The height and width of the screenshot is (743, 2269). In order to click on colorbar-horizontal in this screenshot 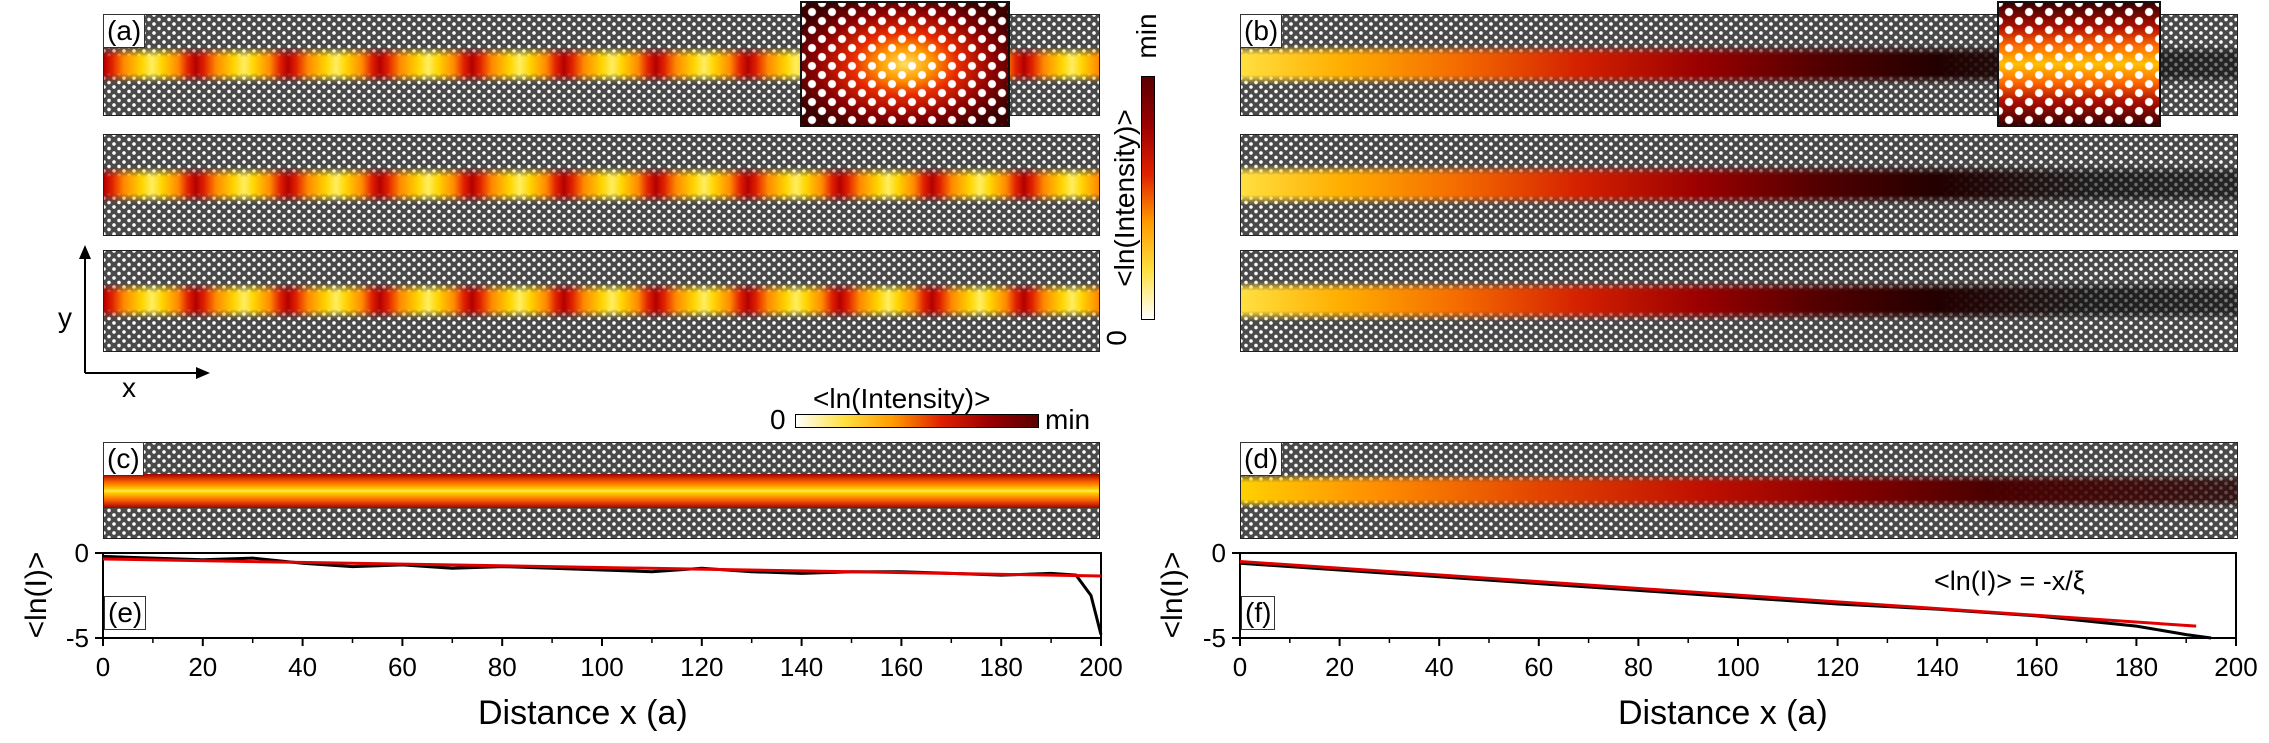, I will do `click(917, 421)`.